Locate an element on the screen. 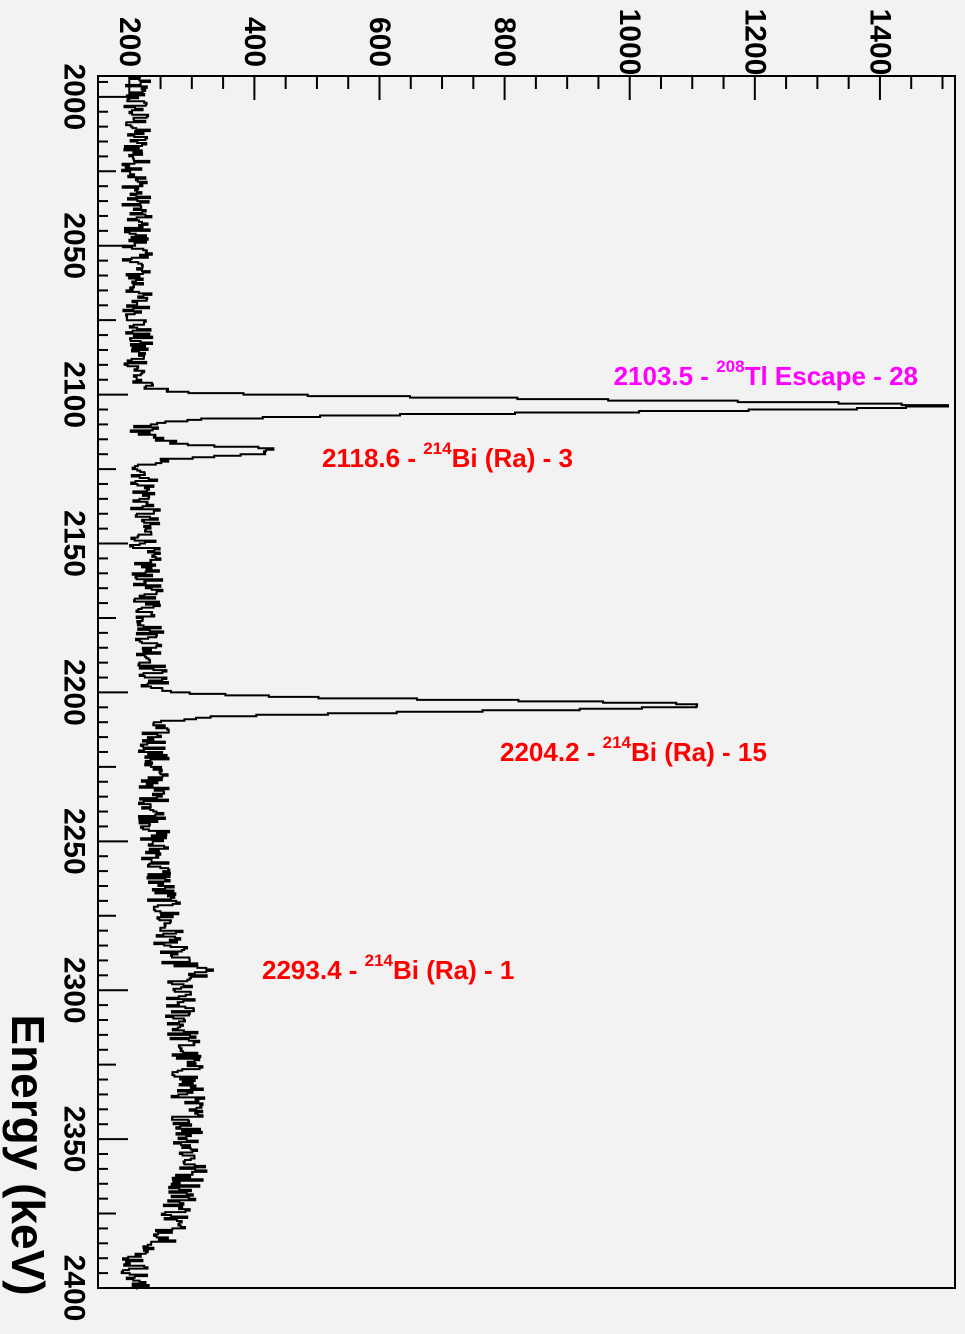  peak-label: 2118.6 - 214Bi (Ra) - 3 is located at coordinates (447, 456).